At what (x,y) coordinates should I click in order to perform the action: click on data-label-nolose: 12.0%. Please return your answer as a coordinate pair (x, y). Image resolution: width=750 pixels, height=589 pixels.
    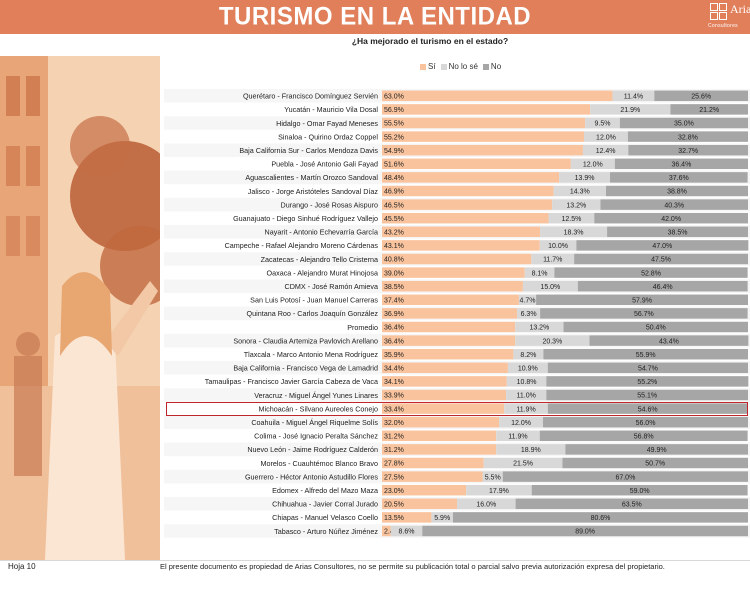
    Looking at the image, I should click on (606, 137).